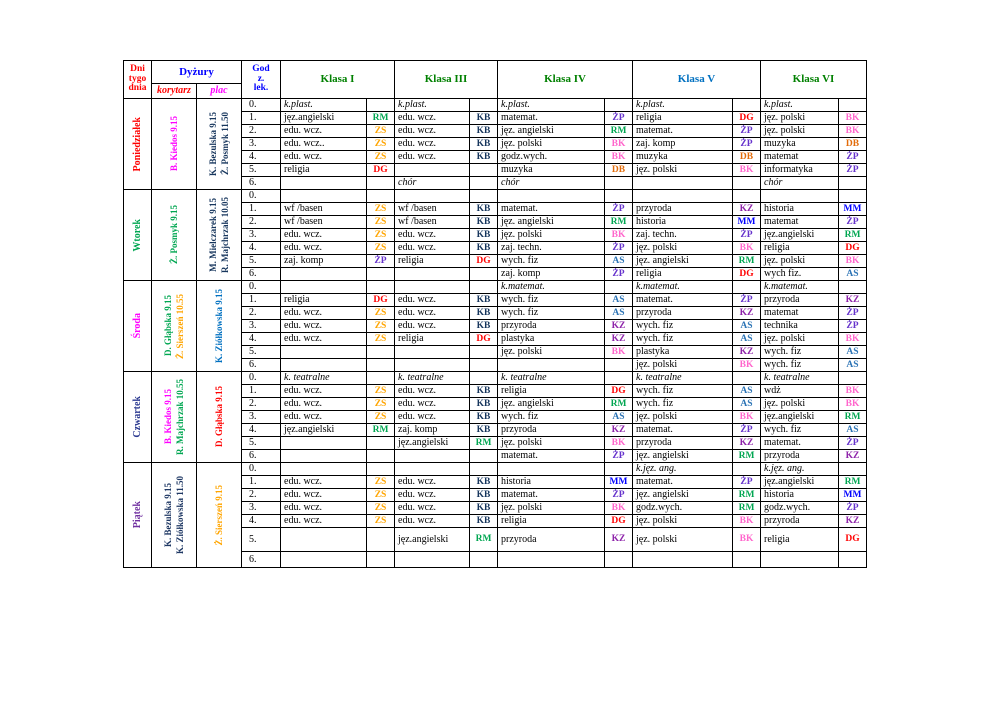 This screenshot has width=992, height=702. Describe the element at coordinates (218, 515) in the screenshot. I see `duty-teacher-name: Ż. Sierszeń 9.15` at that location.